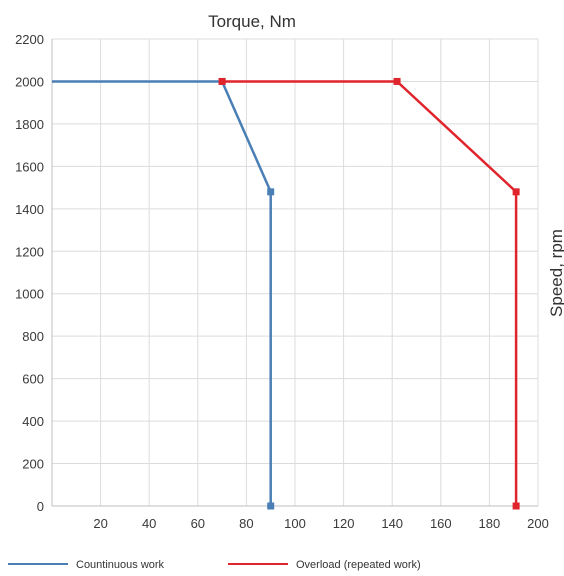 Image resolution: width=564 pixels, height=576 pixels. What do you see at coordinates (555, 273) in the screenshot?
I see `y-axis-title: Speed, rpm` at bounding box center [555, 273].